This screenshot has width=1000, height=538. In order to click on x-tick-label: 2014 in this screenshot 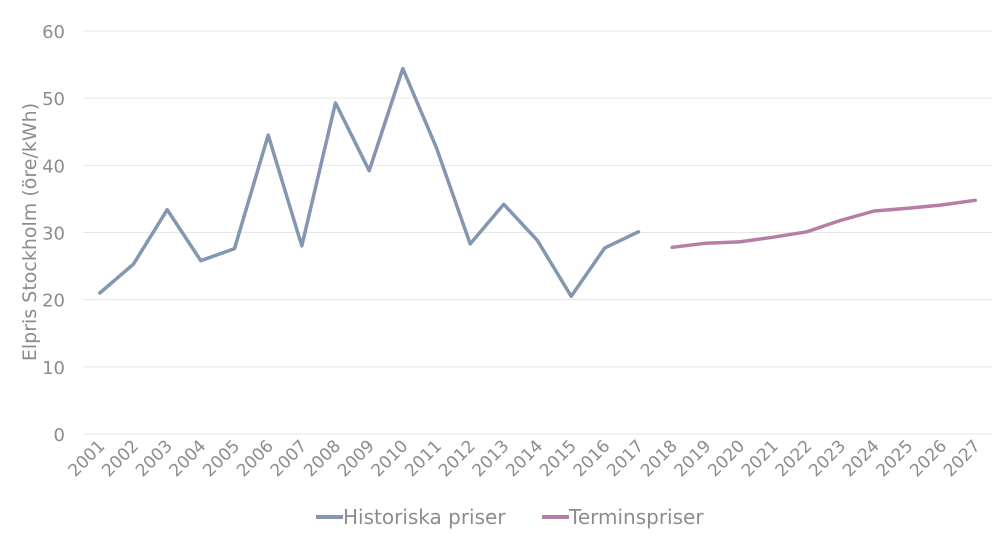, I will do `click(524, 458)`.